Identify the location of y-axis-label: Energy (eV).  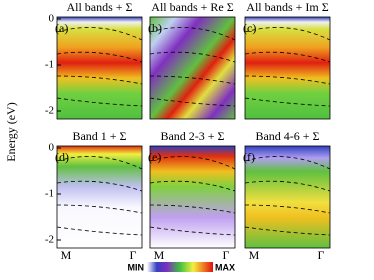
(11, 131).